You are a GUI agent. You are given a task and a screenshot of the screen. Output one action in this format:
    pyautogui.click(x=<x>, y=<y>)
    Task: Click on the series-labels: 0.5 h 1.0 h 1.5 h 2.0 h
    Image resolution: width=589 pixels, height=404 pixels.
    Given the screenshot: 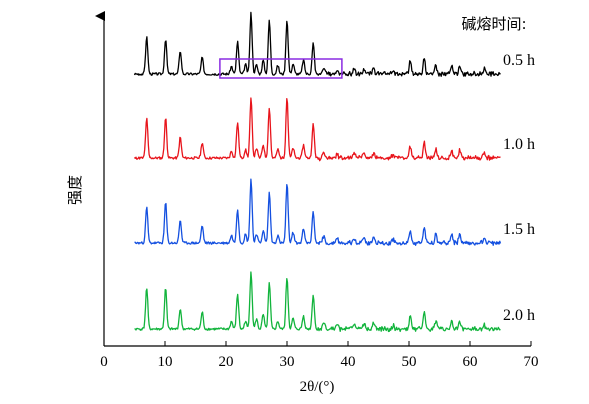 What is the action you would take?
    pyautogui.click(x=519, y=188)
    